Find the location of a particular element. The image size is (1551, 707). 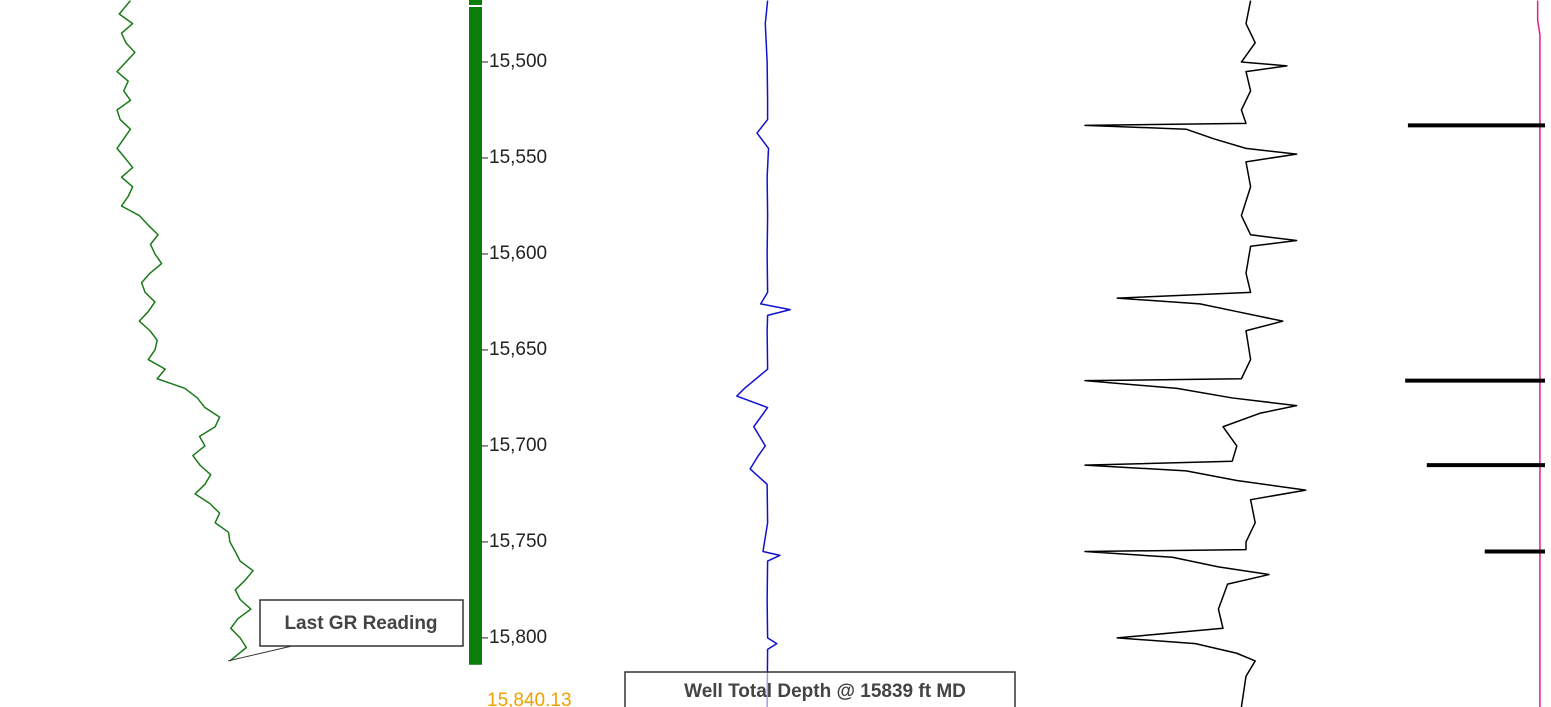

leader-line is located at coordinates (260, 653).